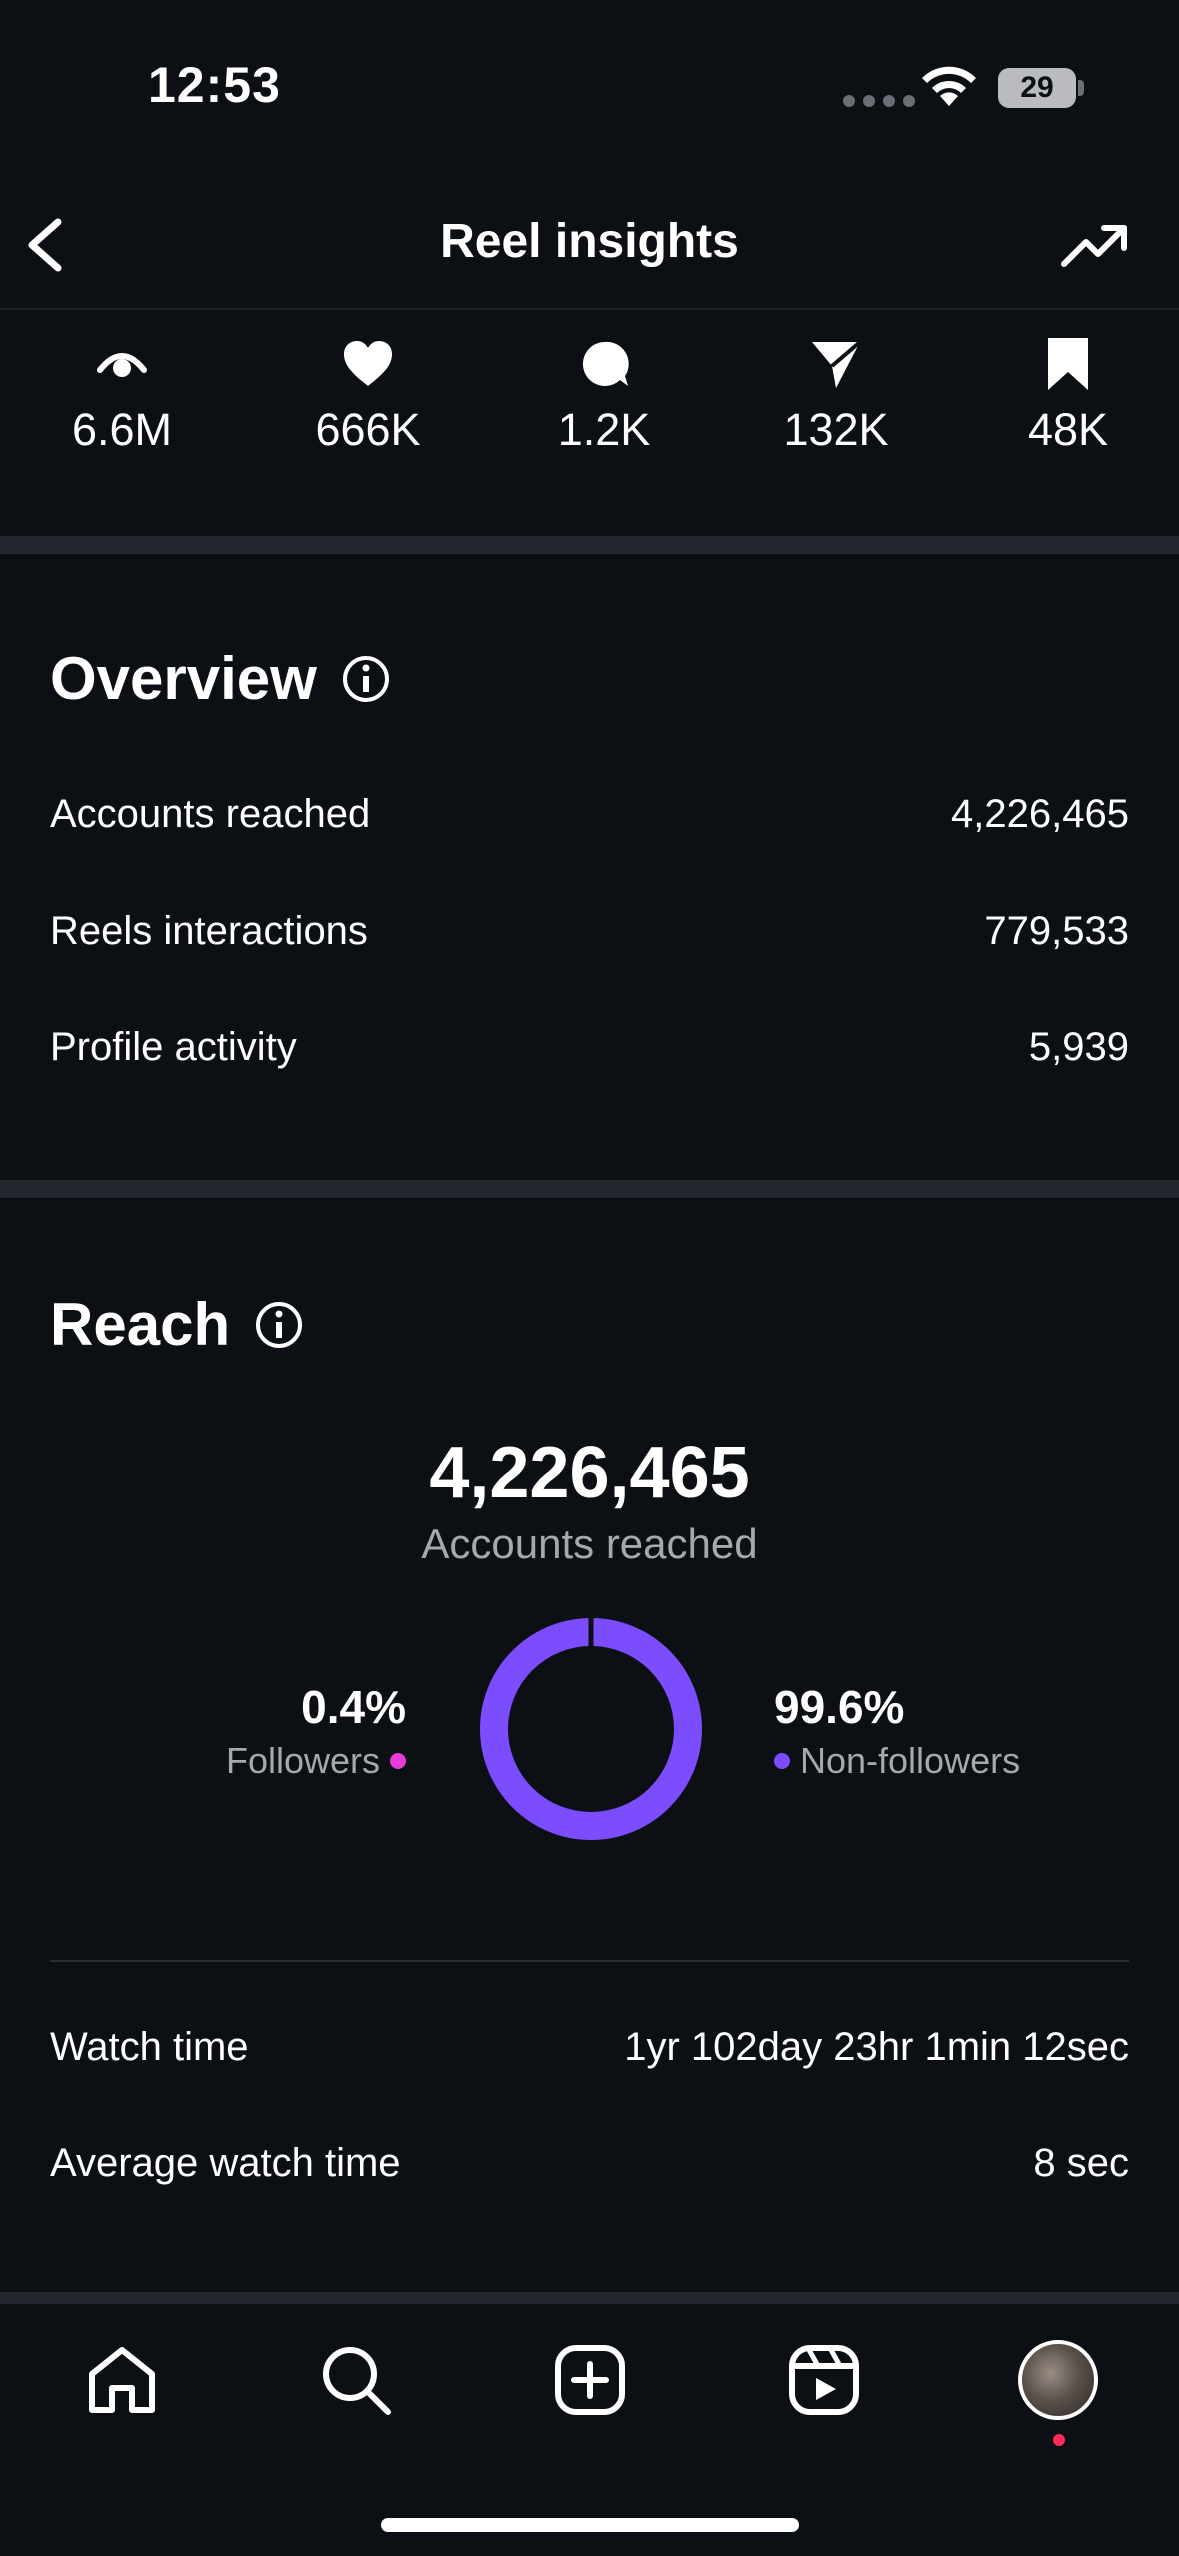 This screenshot has height=2556, width=1179. I want to click on wifi-icon, so click(949, 86).